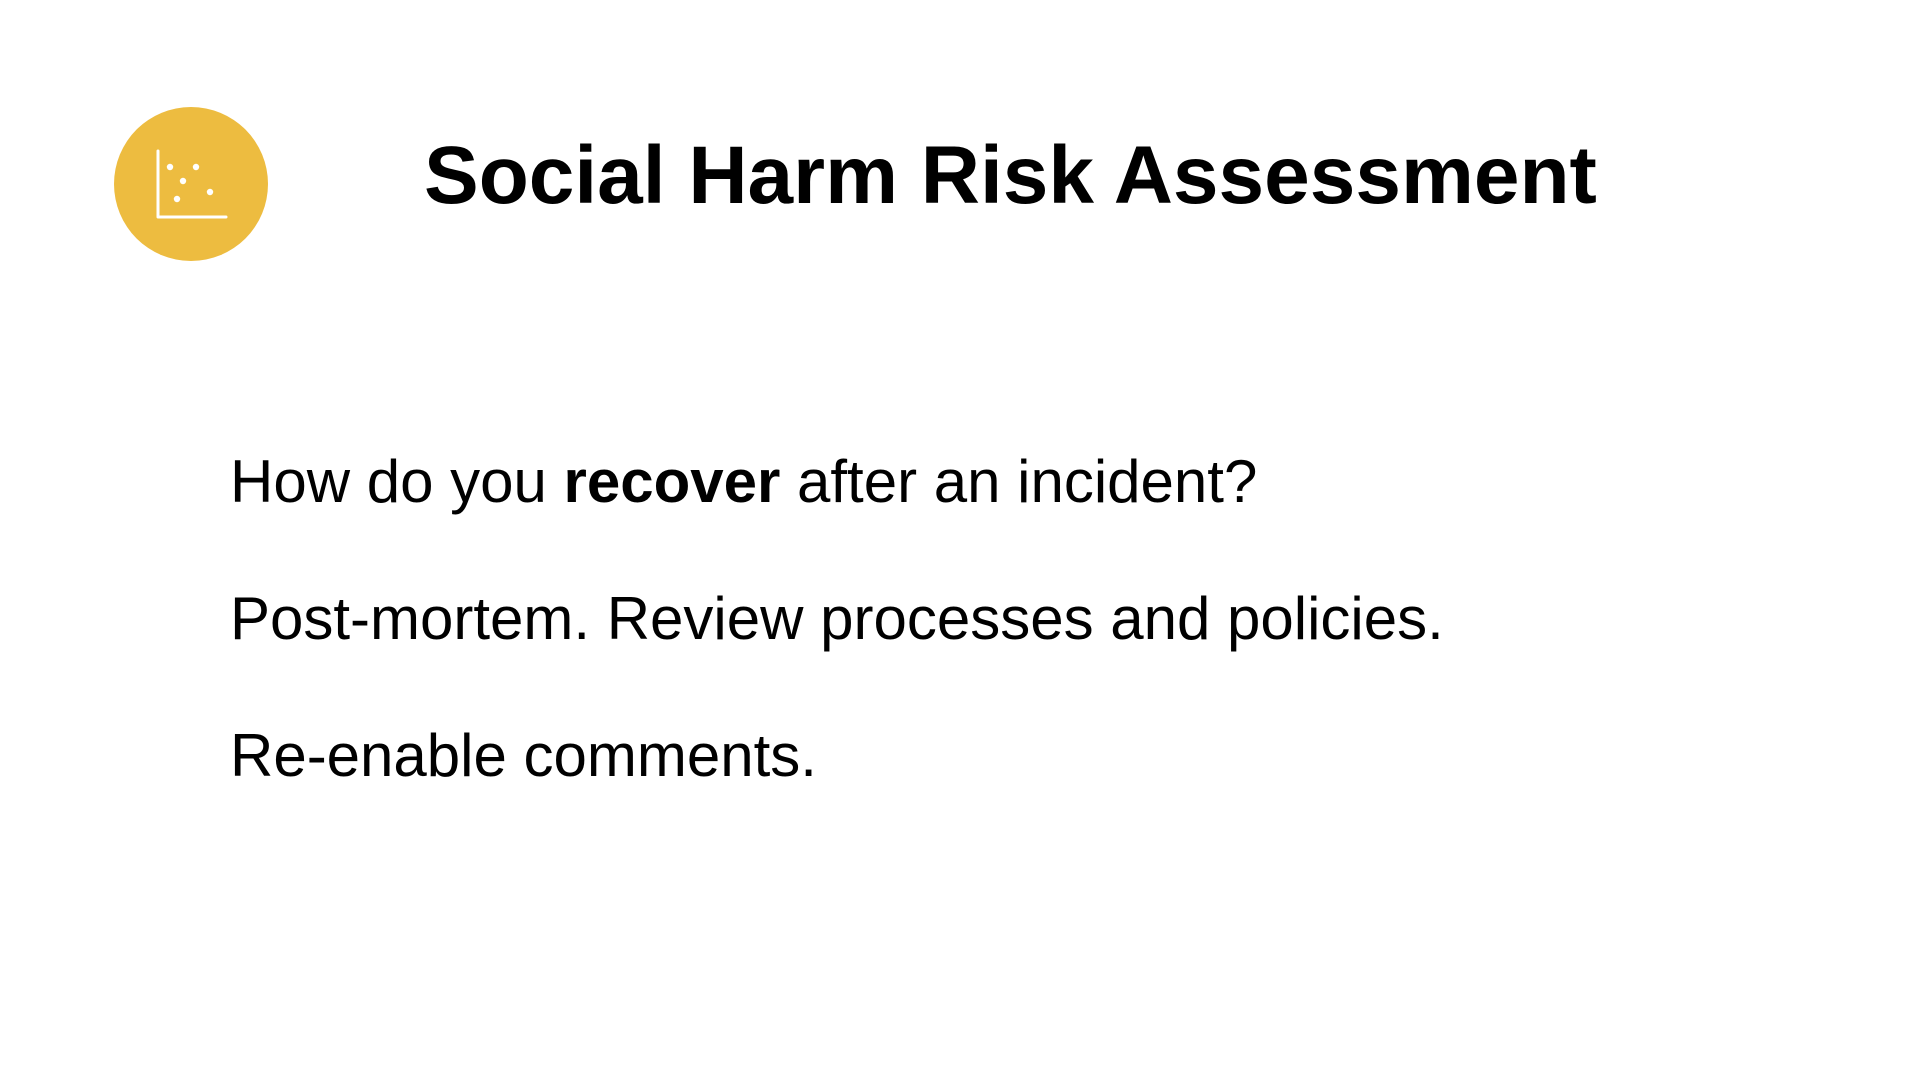  I want to click on slide-title: Social Harm Risk Assessment, so click(1010, 175).